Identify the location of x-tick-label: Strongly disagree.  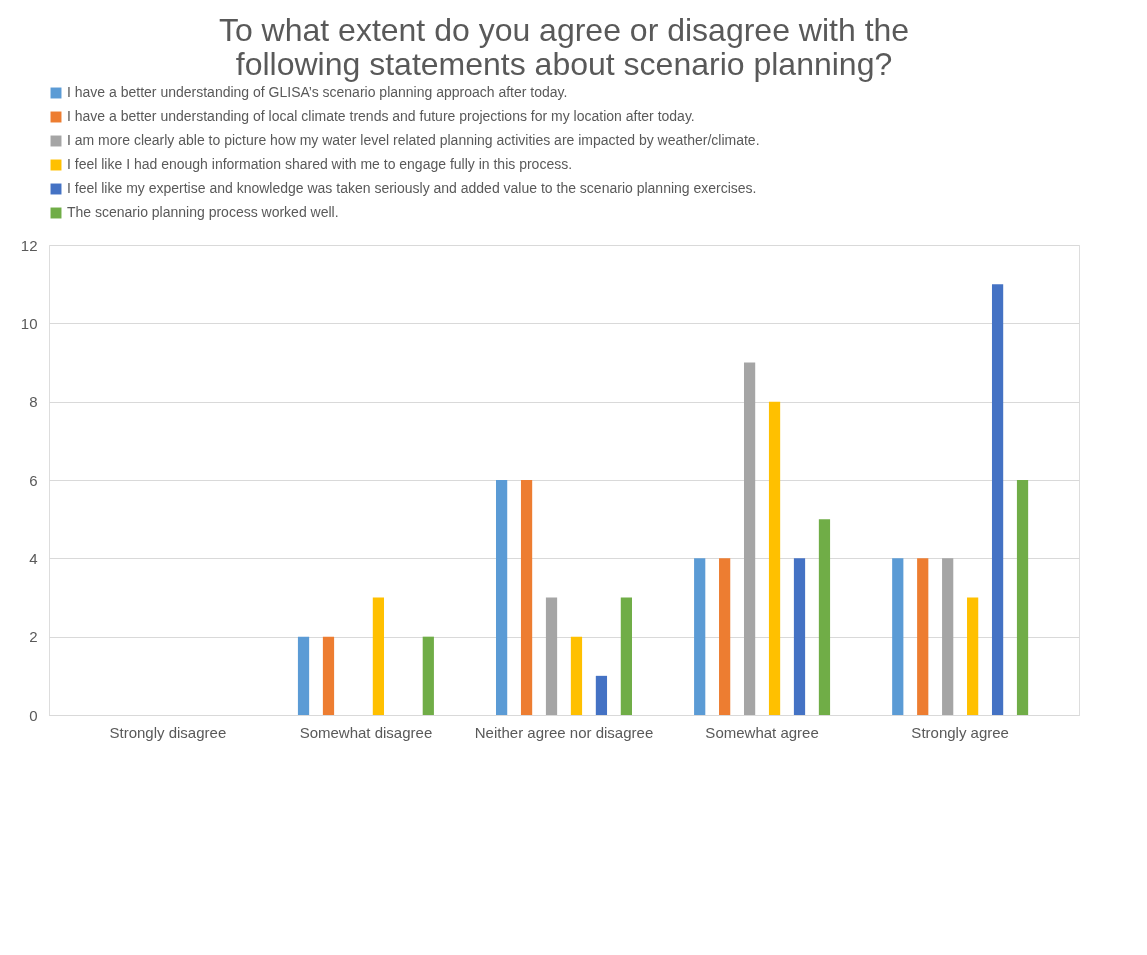
(168, 732).